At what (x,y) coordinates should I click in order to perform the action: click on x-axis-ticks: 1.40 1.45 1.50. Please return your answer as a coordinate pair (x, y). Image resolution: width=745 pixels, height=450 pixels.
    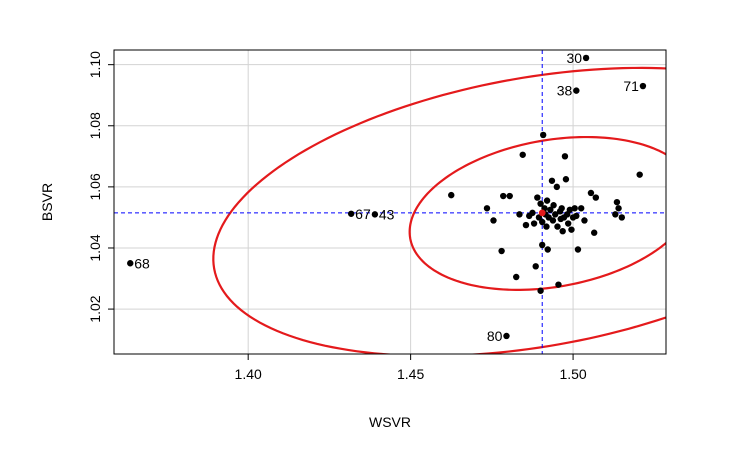
    Looking at the image, I should click on (411, 368).